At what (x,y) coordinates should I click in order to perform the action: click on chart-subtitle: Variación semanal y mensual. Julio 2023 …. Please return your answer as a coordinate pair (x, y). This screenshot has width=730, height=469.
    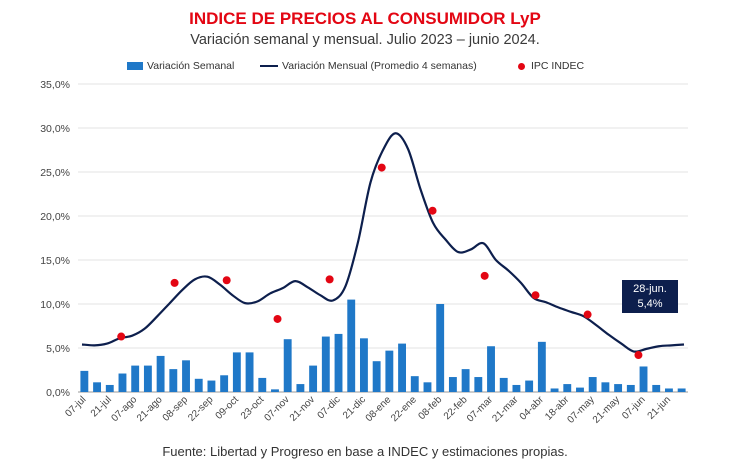
    Looking at the image, I should click on (365, 40).